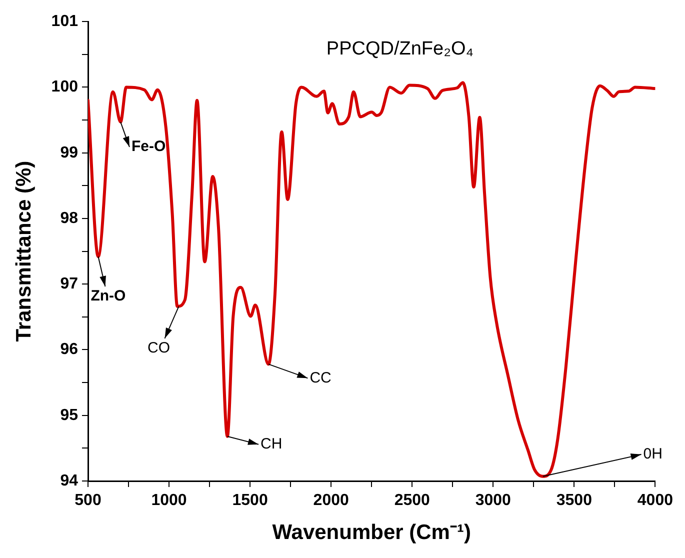 Image resolution: width=685 pixels, height=558 pixels. What do you see at coordinates (69, 415) in the screenshot?
I see `y-tick-label: 95` at bounding box center [69, 415].